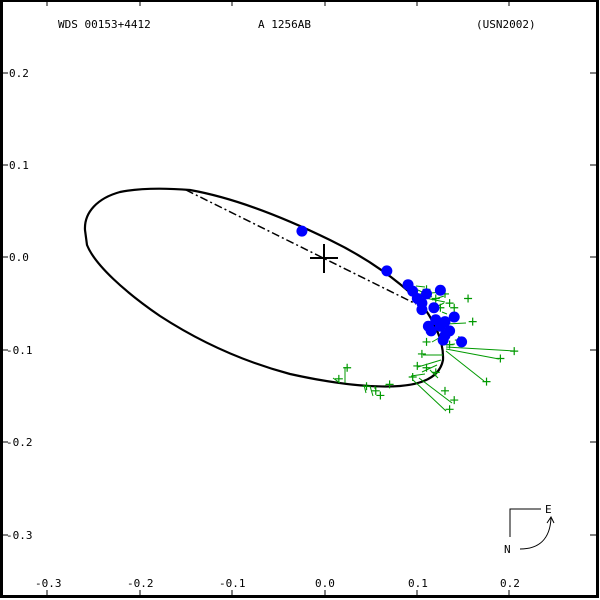 The image size is (600, 600). Describe the element at coordinates (278, 593) in the screenshot. I see `bottom-ticks` at that location.